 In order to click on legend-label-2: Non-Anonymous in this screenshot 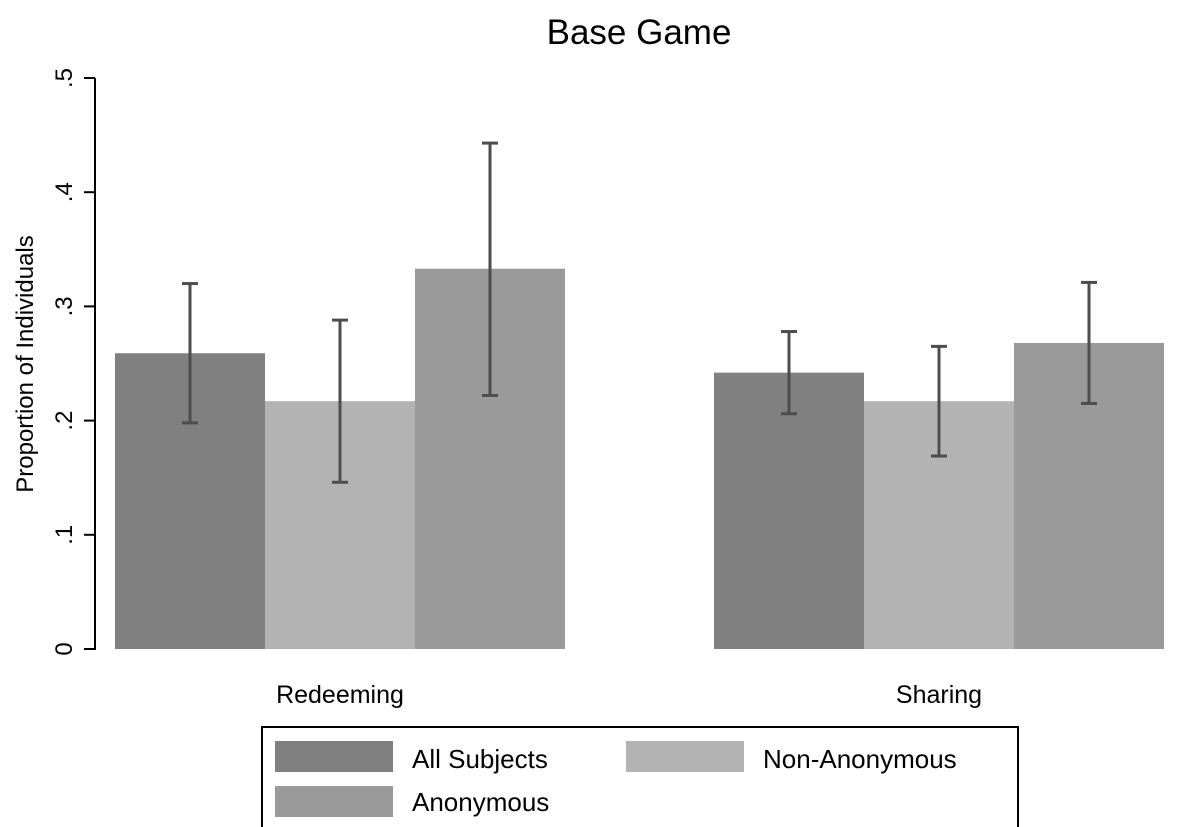, I will do `click(860, 759)`.